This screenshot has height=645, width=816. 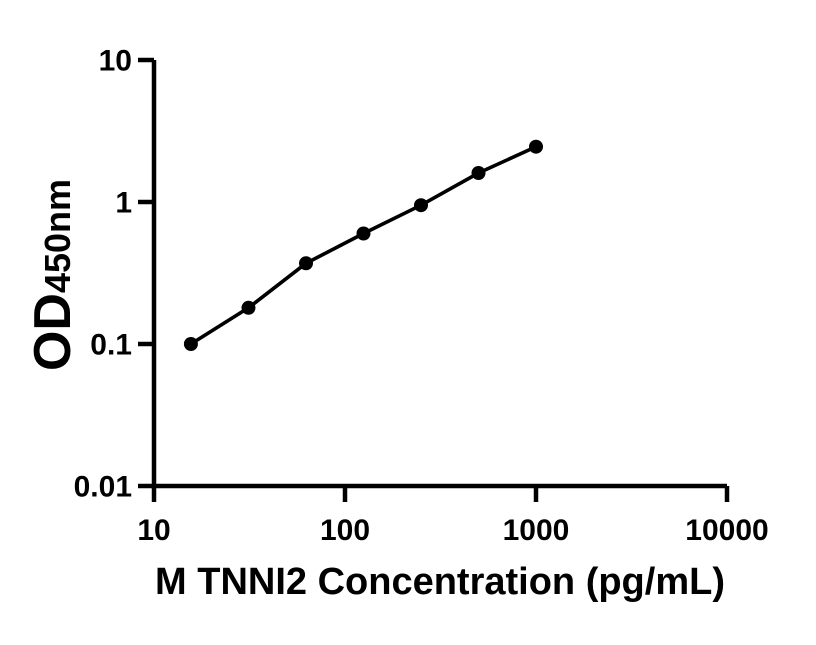 What do you see at coordinates (453, 516) in the screenshot?
I see `x-axis-ticks: 10 100 1000 10000` at bounding box center [453, 516].